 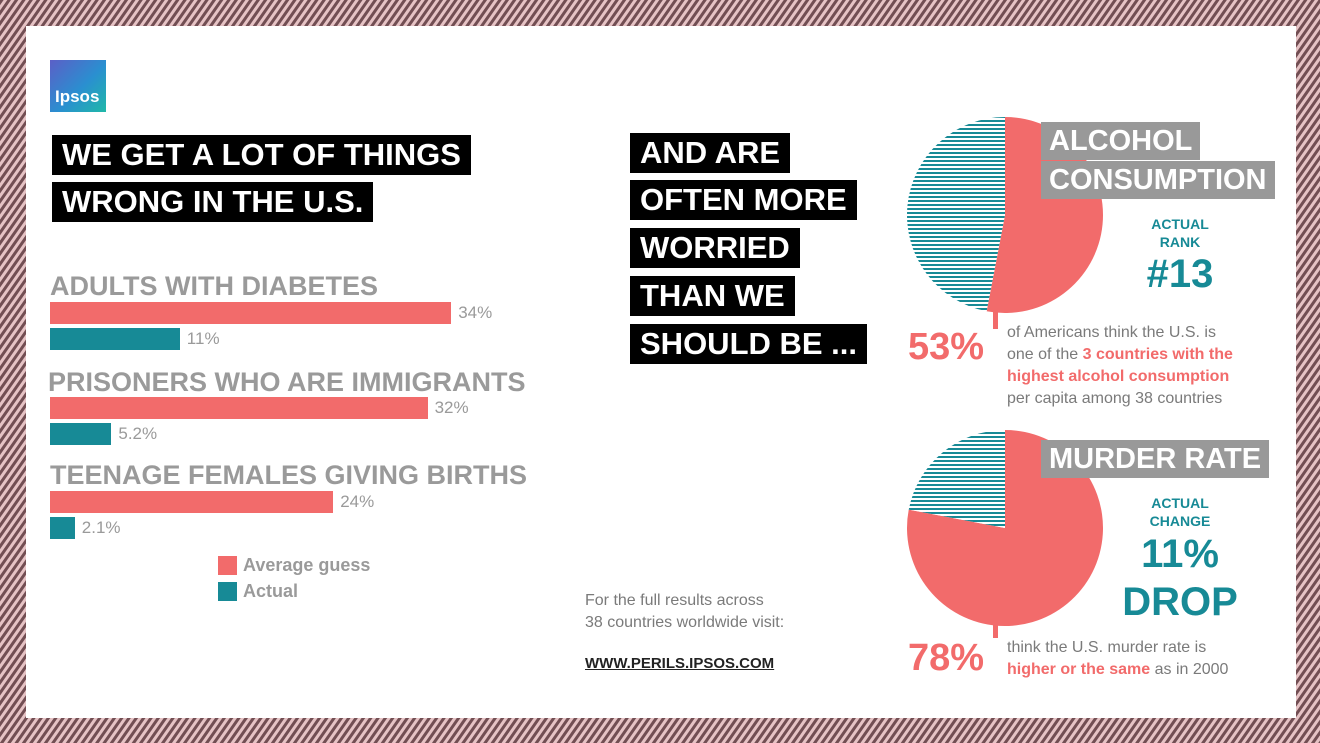 I want to click on desc-line: one of the 3 countries with the, so click(x=1120, y=355).